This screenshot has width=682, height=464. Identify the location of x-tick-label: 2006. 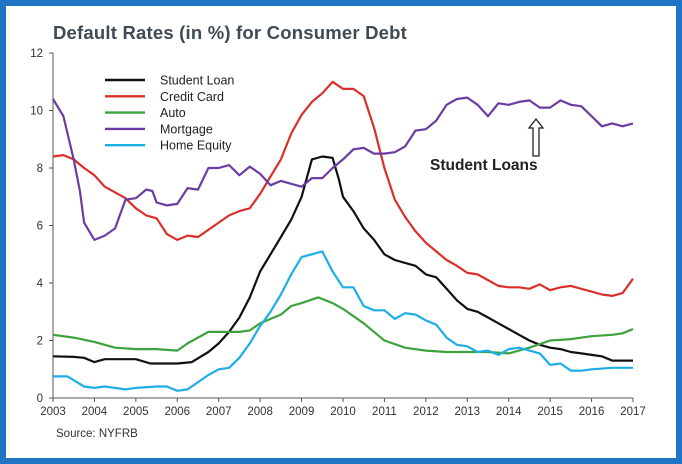
(177, 412).